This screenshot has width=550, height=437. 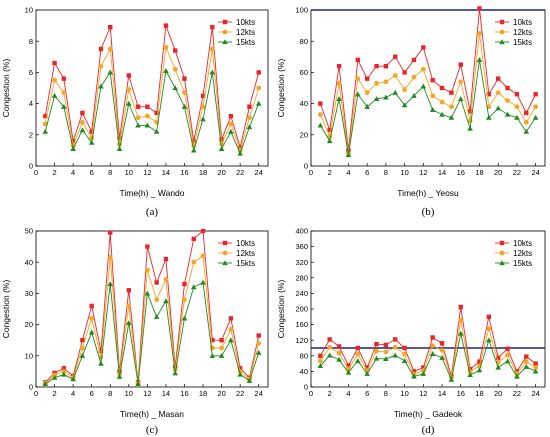 What do you see at coordinates (152, 99) in the screenshot?
I see `series-12kts` at bounding box center [152, 99].